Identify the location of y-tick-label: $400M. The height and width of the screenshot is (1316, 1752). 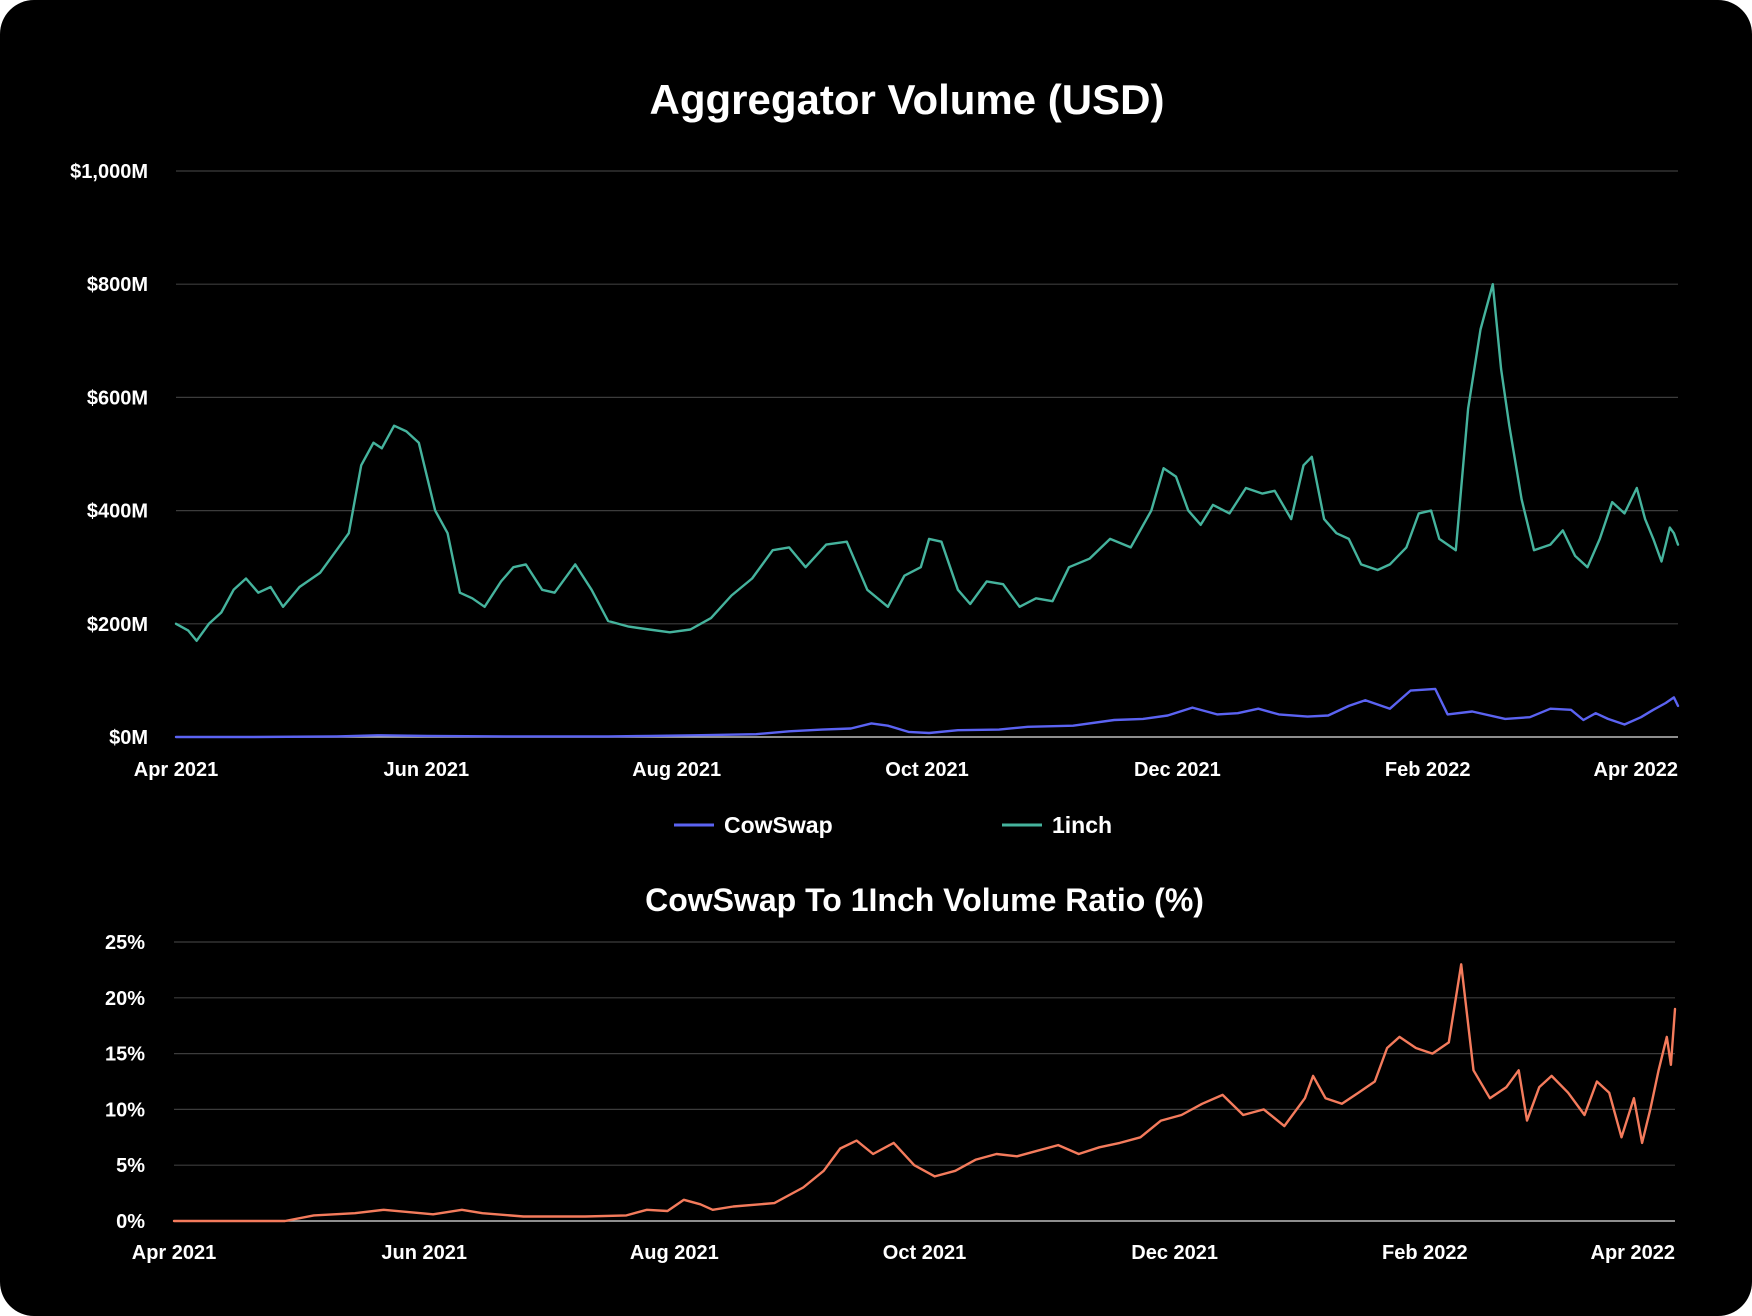
(117, 512).